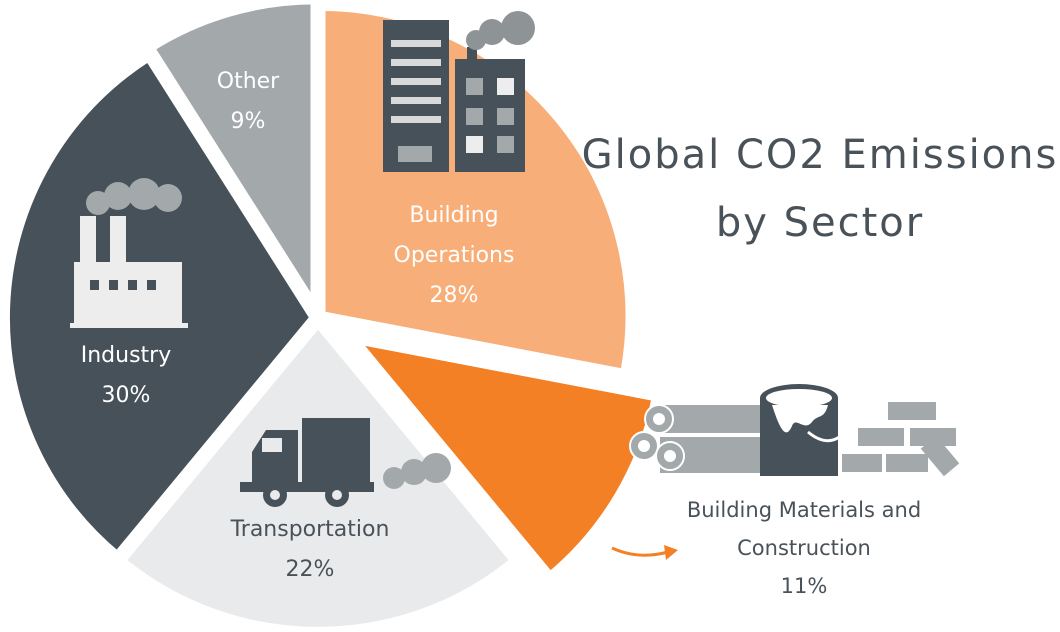 Image resolution: width=1060 pixels, height=632 pixels. What do you see at coordinates (804, 586) in the screenshot?
I see `slice-value-building-materials: 11%` at bounding box center [804, 586].